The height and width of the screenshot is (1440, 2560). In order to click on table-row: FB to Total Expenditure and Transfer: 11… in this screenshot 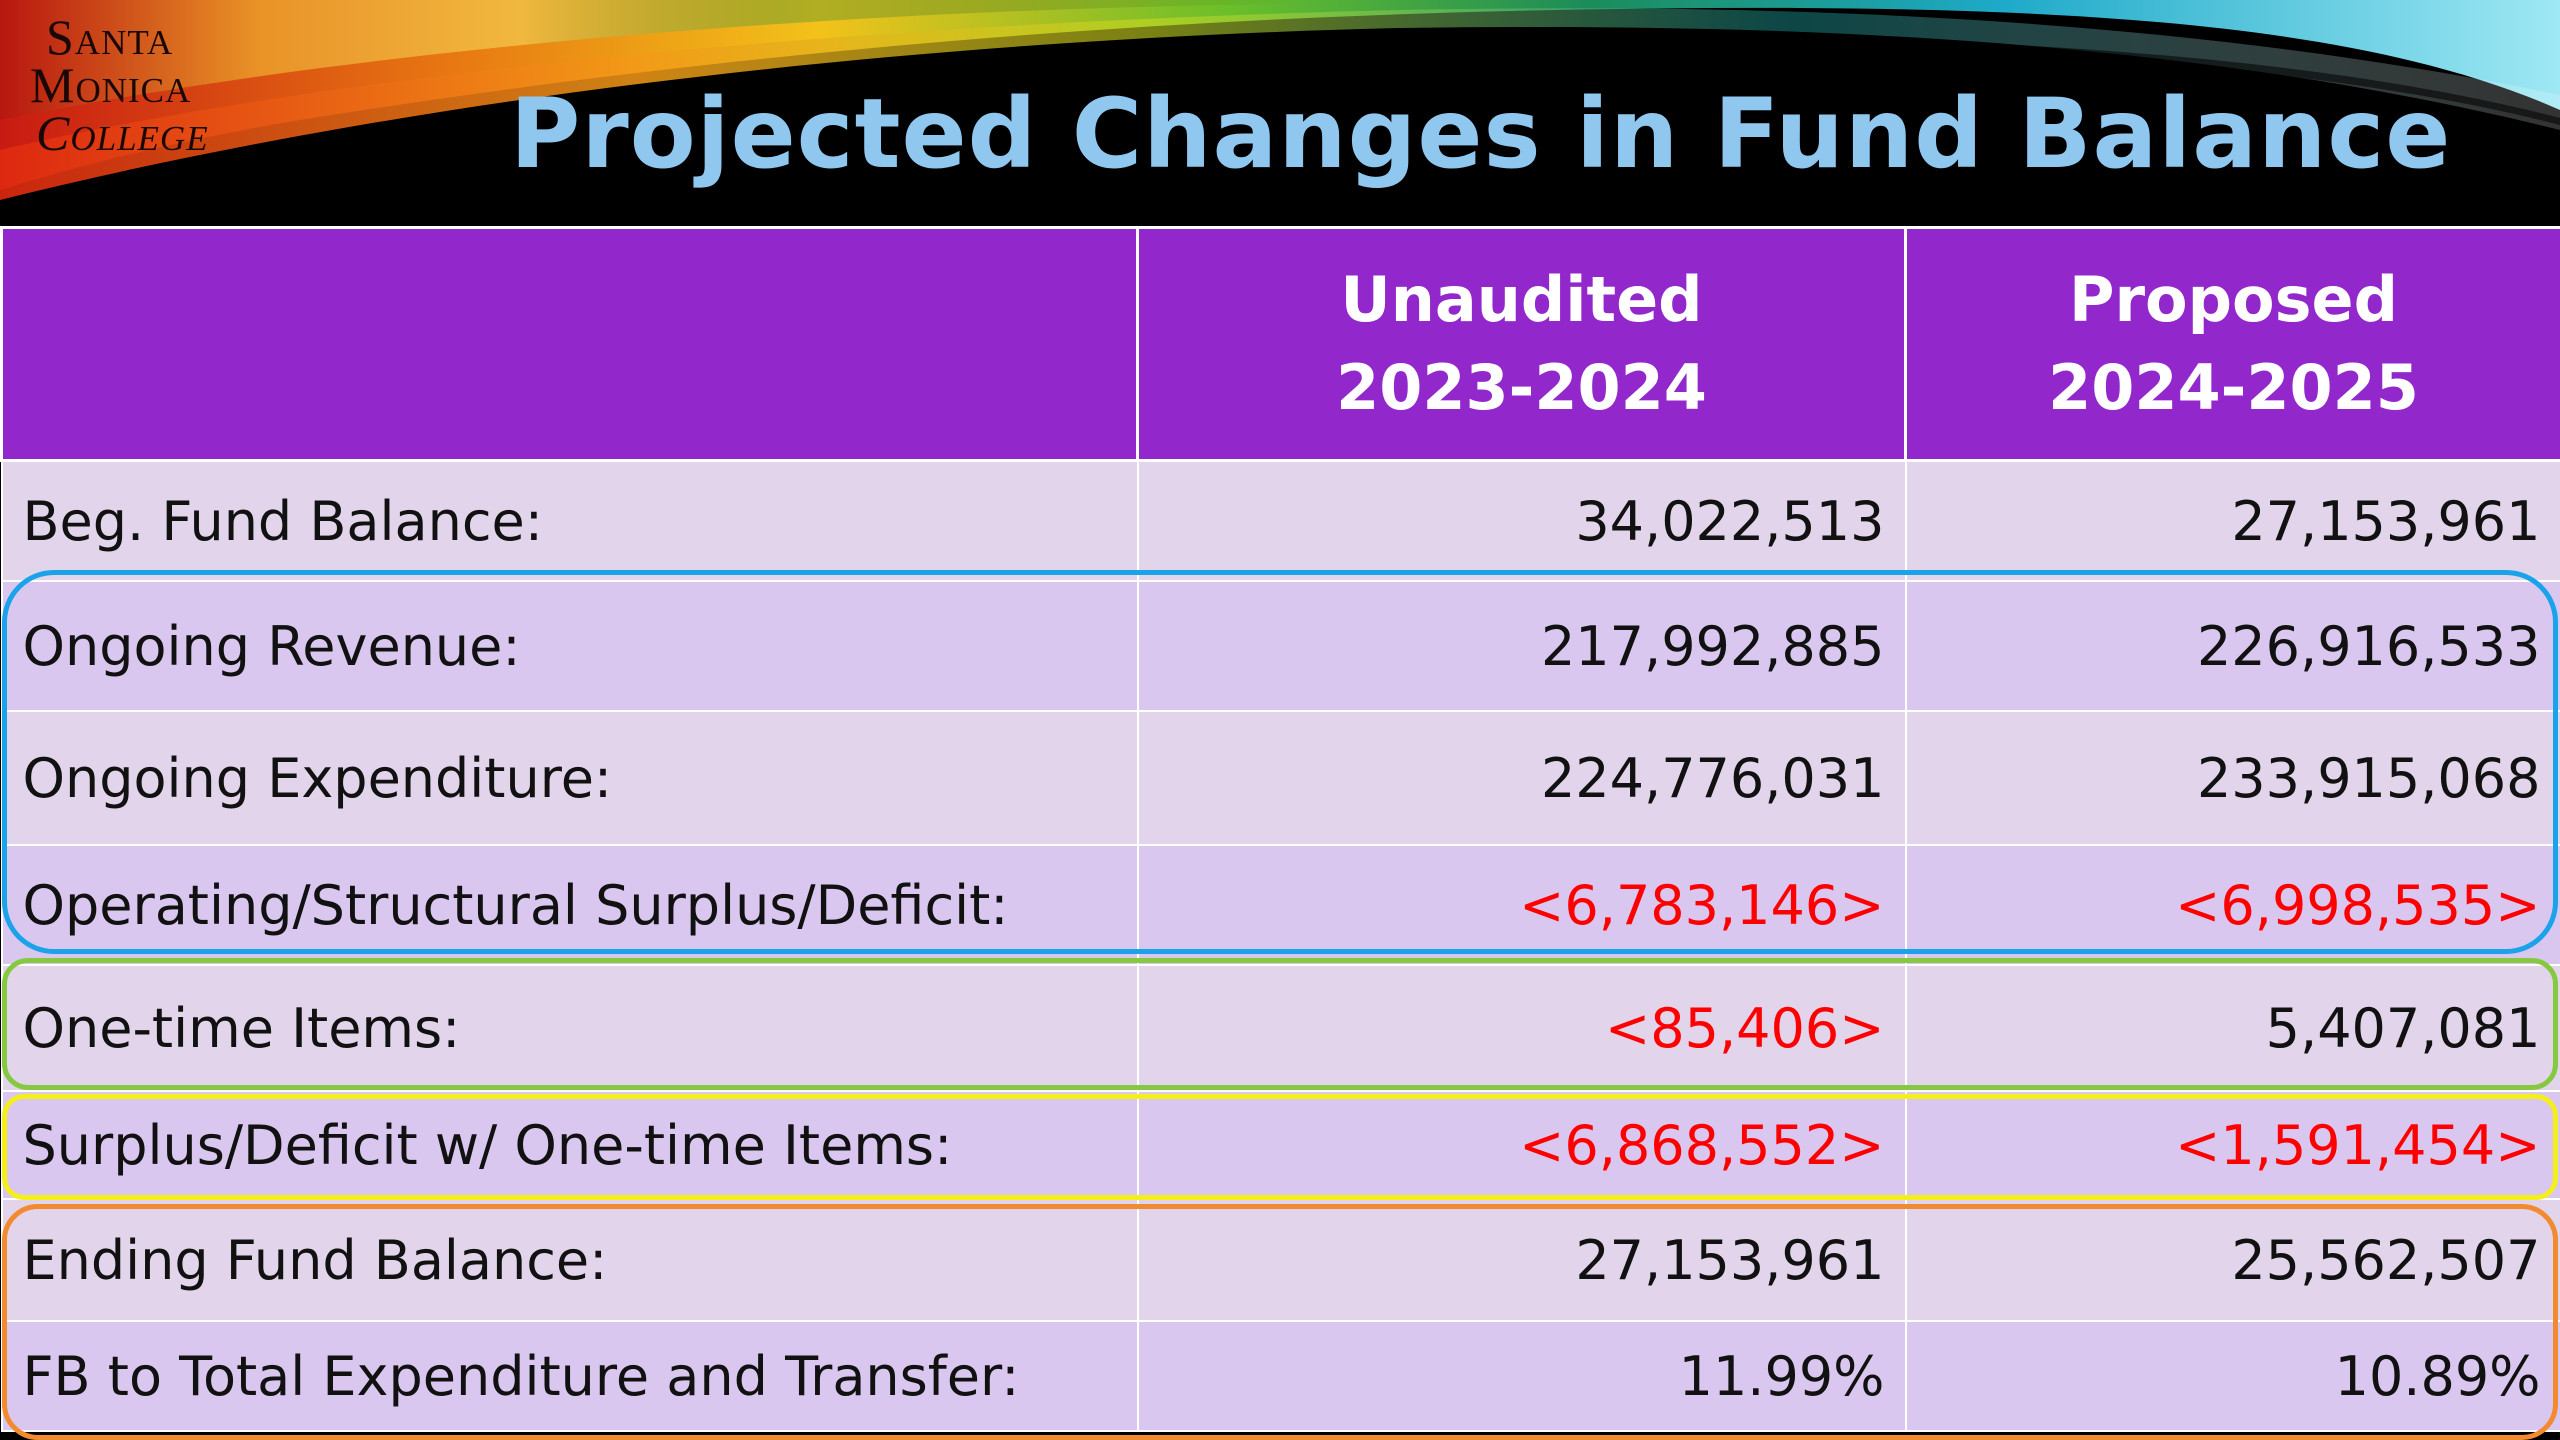, I will do `click(1280, 1376)`.